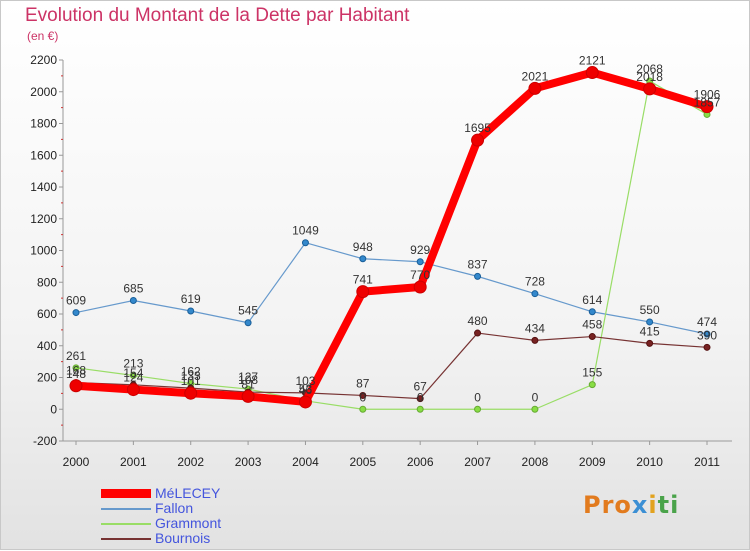 This screenshot has width=750, height=551. Describe the element at coordinates (248, 311) in the screenshot. I see `data-label: 545` at that location.